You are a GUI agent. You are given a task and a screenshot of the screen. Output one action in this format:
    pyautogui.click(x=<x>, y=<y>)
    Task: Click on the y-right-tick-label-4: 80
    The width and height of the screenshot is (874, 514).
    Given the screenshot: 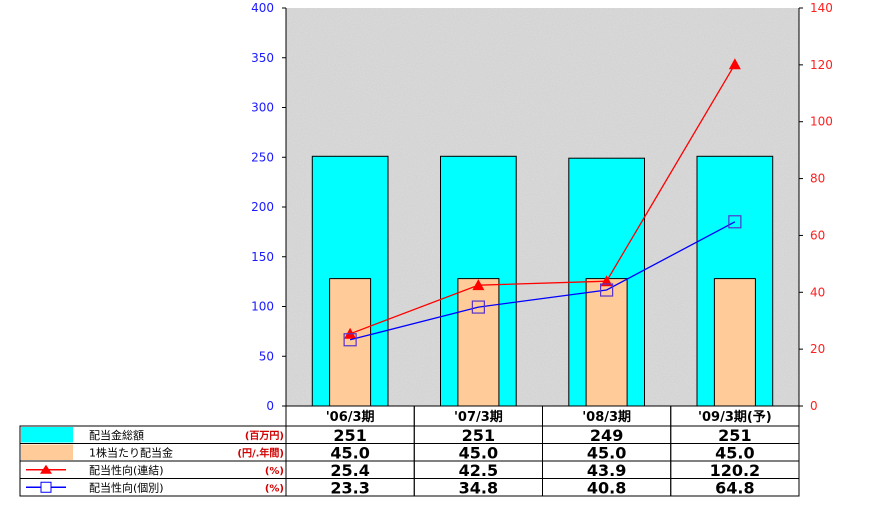 What is the action you would take?
    pyautogui.click(x=817, y=179)
    